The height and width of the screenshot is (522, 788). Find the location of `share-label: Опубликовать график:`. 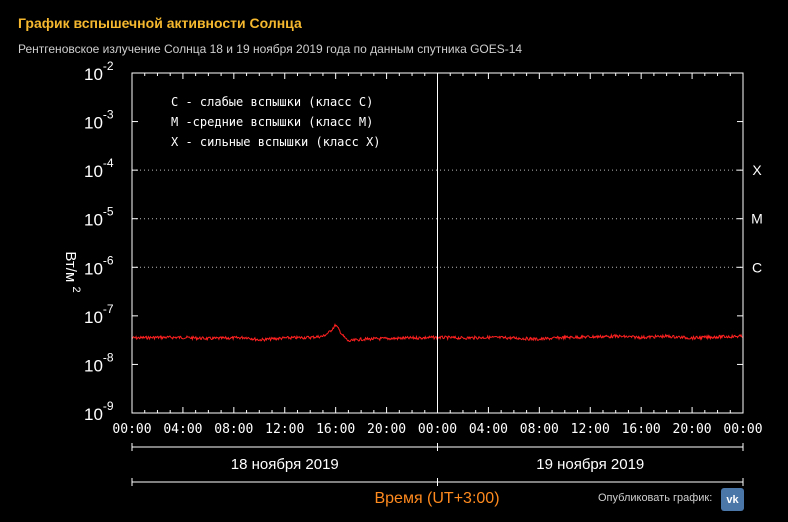

share-label: Опубликовать график: is located at coordinates (655, 498).